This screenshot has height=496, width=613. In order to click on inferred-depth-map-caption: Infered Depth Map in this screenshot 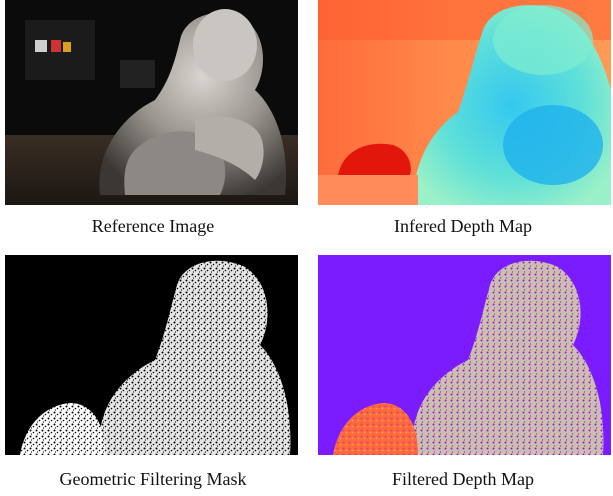, I will do `click(463, 226)`.